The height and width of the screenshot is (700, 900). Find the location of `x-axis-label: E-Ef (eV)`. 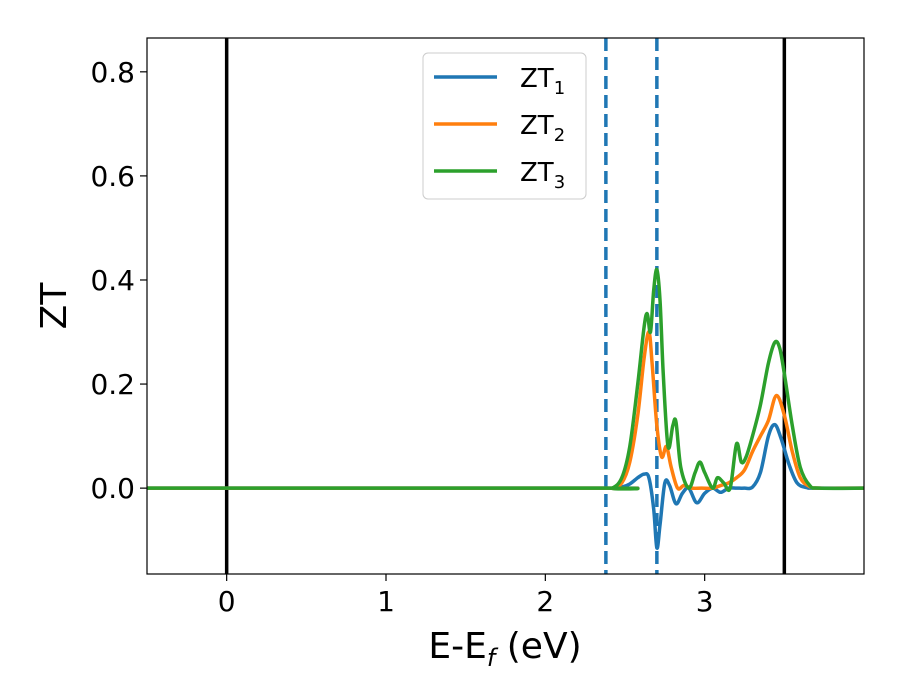

x-axis-label: E-Ef (eV) is located at coordinates (504, 649).